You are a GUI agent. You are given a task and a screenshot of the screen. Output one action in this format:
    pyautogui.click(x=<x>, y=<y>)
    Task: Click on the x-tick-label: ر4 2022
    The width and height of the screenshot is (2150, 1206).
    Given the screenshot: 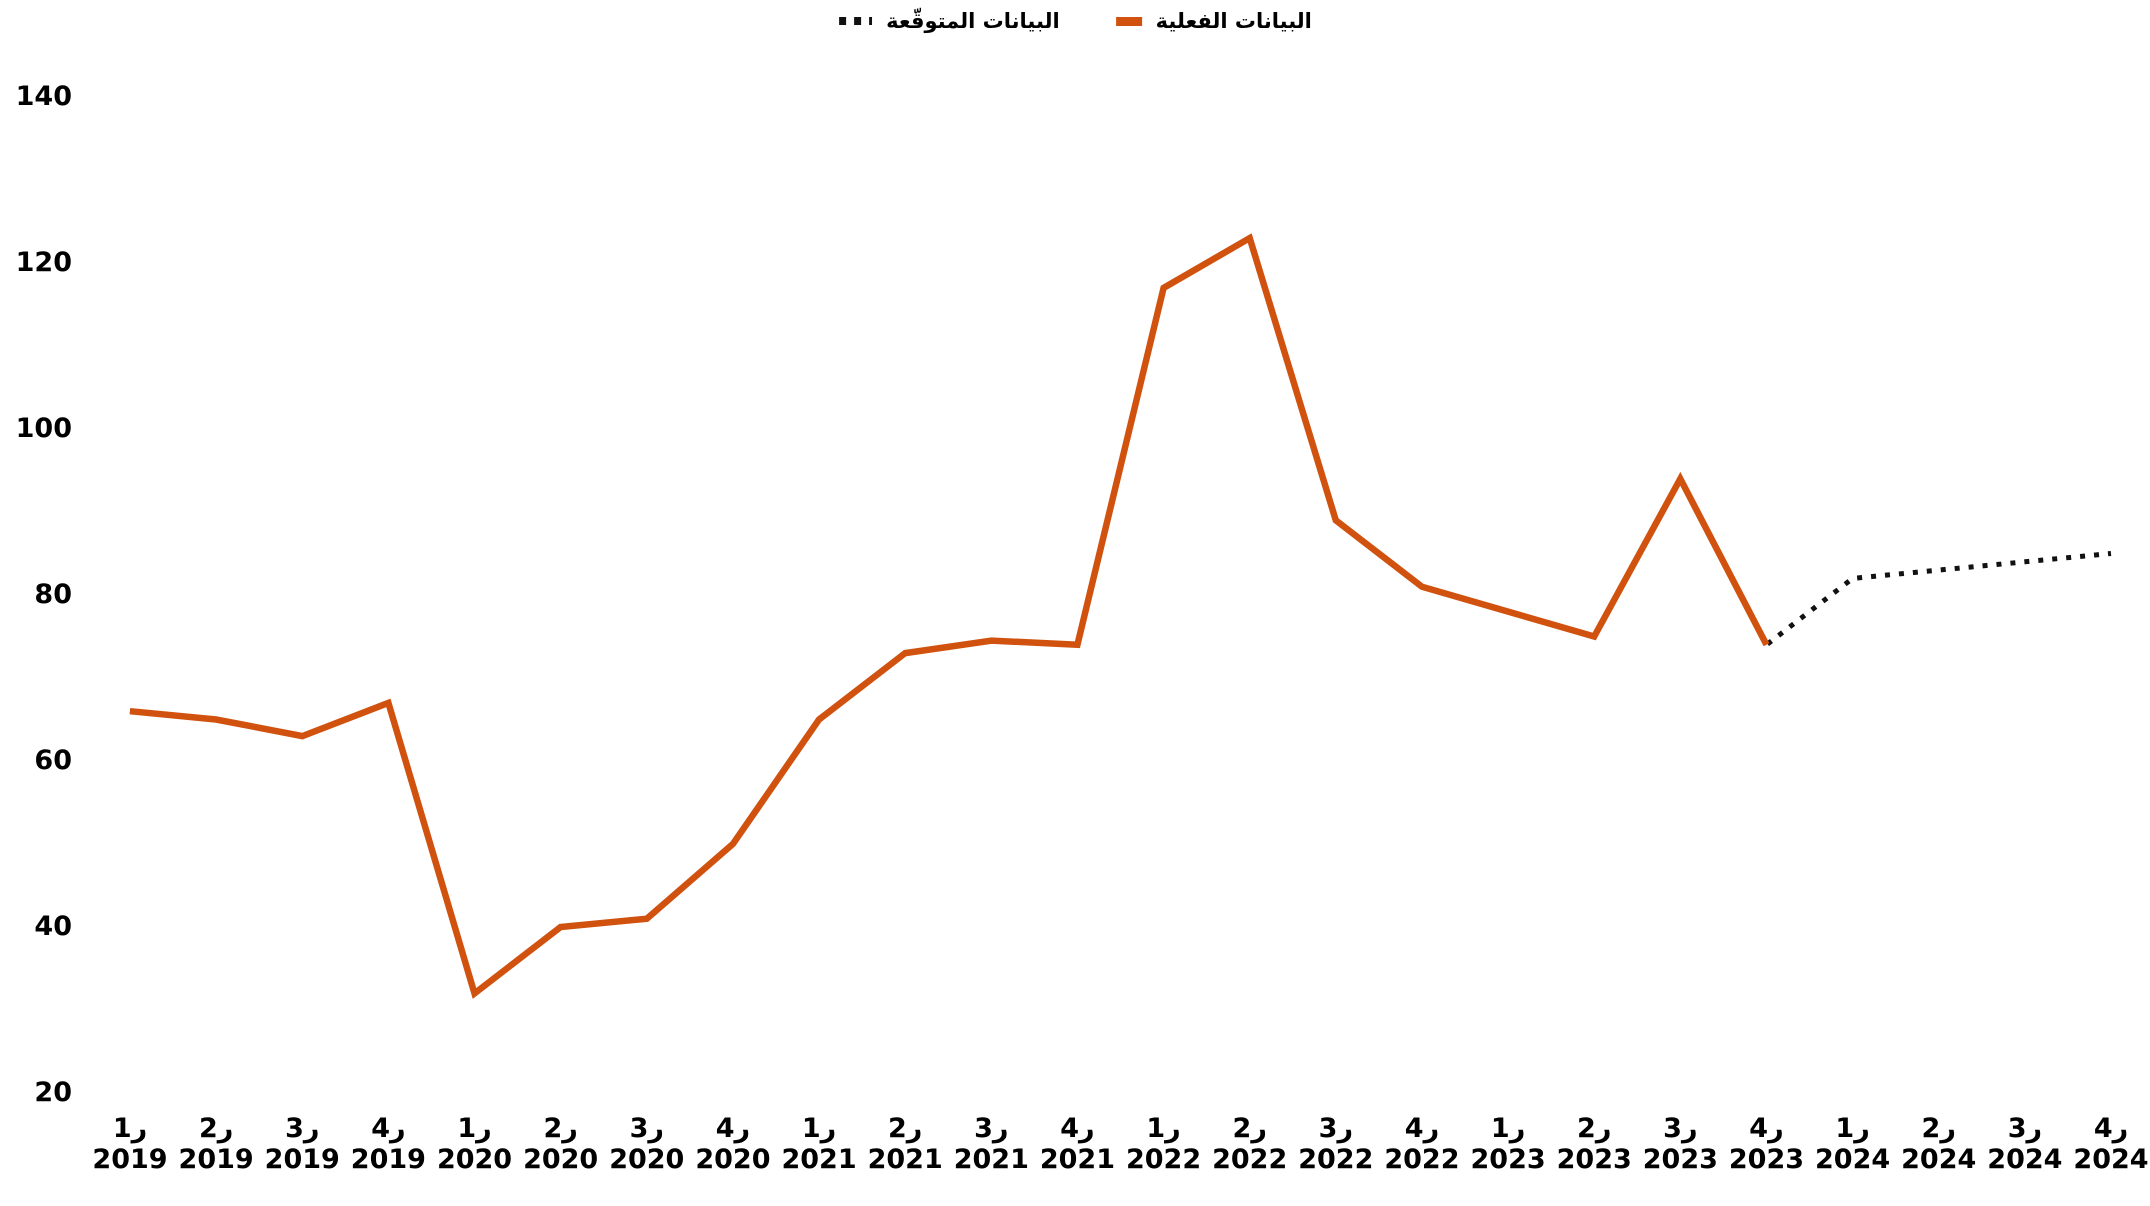 What is the action you would take?
    pyautogui.click(x=1422, y=1144)
    